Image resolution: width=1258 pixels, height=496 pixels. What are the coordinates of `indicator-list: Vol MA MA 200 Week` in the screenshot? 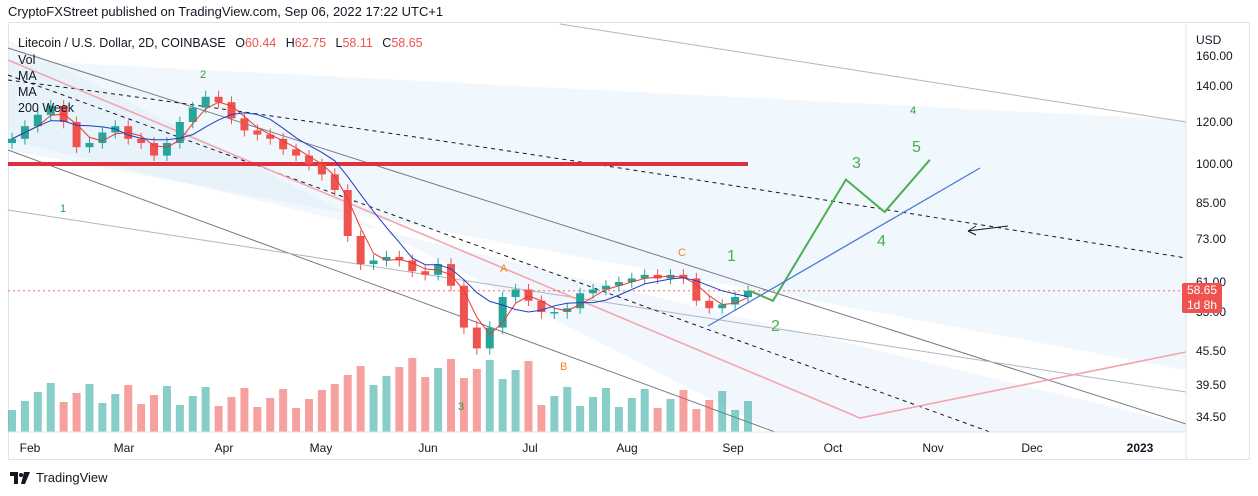 It's located at (46, 84).